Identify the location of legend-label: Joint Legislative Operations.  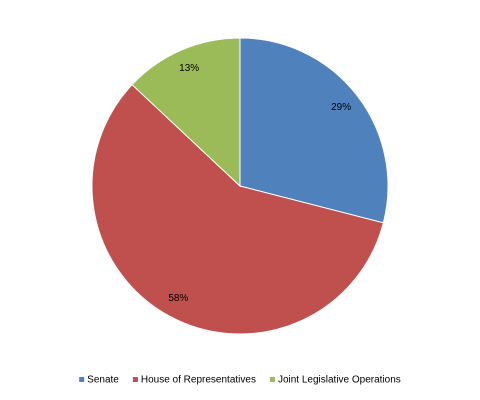
(339, 380).